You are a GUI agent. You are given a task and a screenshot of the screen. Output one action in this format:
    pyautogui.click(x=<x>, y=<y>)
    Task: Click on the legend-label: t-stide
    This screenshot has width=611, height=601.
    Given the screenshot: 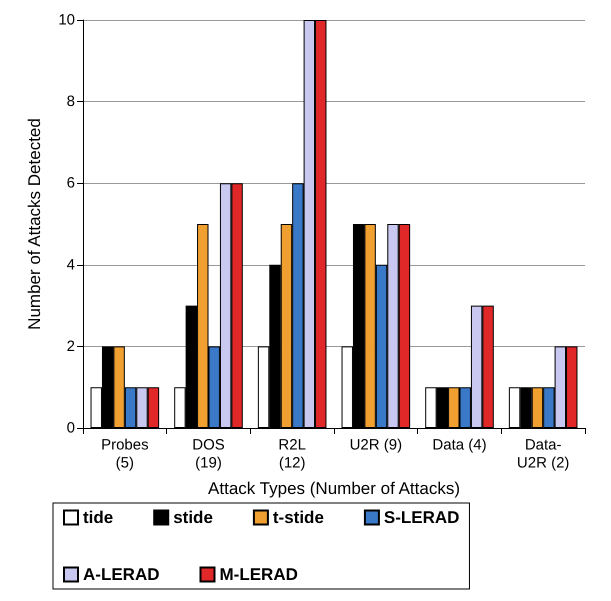 What is the action you would take?
    pyautogui.click(x=298, y=517)
    